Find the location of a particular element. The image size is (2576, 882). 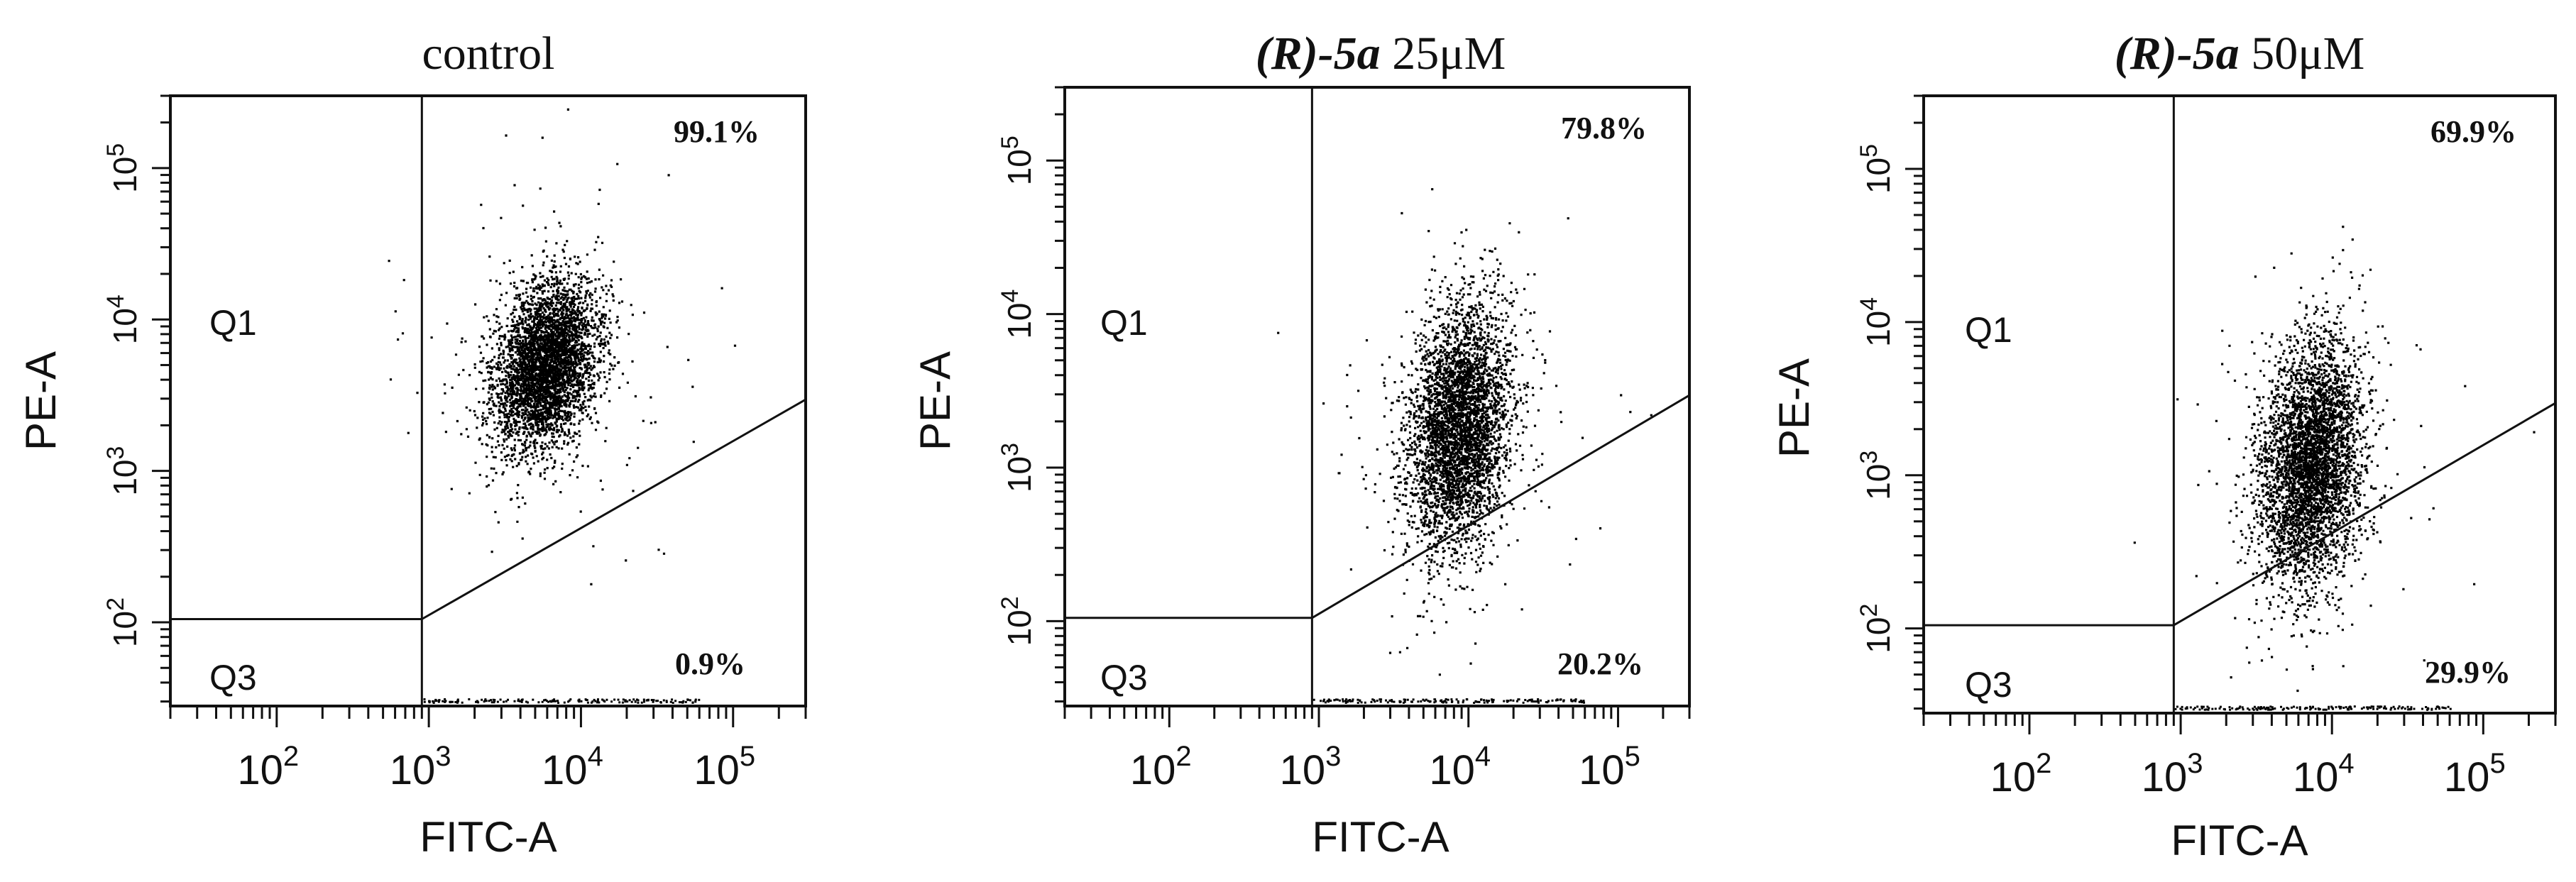

panel-2-quadrant-q2-percent: 79.8% is located at coordinates (1604, 128).